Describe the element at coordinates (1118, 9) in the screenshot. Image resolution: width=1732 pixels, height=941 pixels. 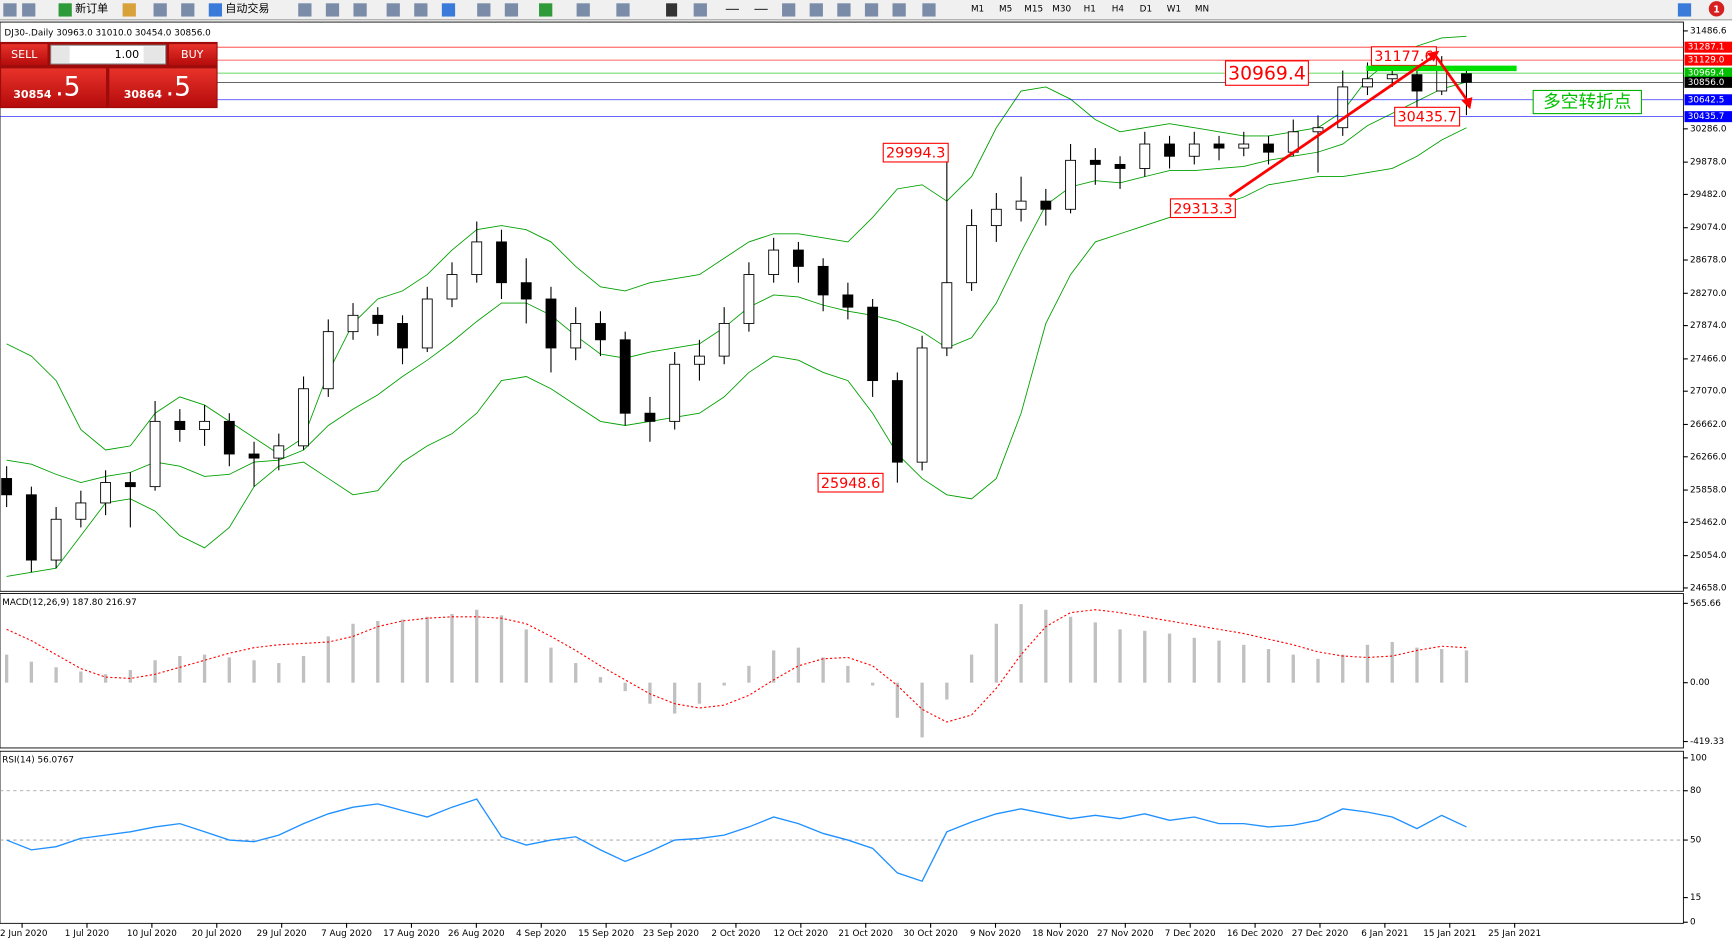
I see `timeframe-button: H4` at that location.